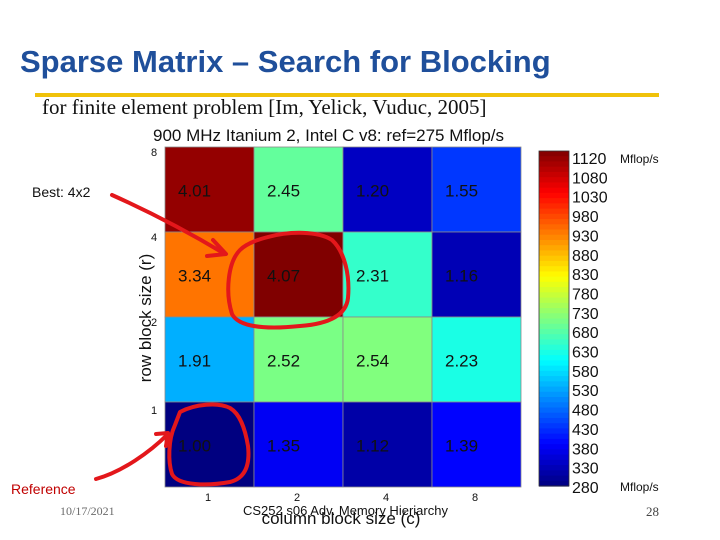 The width and height of the screenshot is (720, 540). I want to click on colorbar-tick-label: 930, so click(585, 236).